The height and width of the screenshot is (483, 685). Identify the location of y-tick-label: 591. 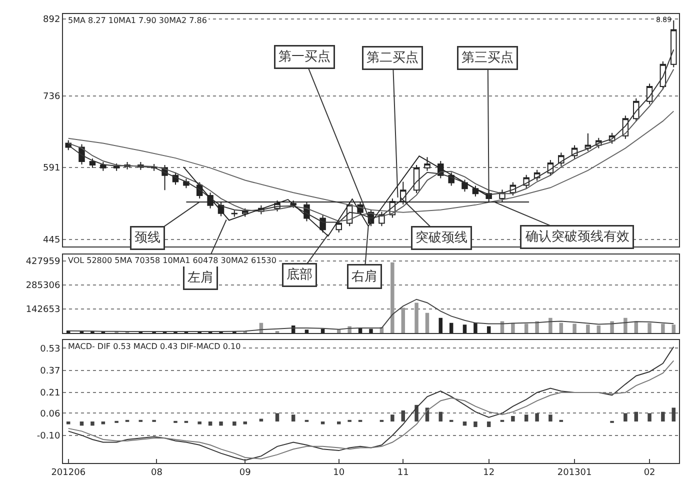
(51, 169).